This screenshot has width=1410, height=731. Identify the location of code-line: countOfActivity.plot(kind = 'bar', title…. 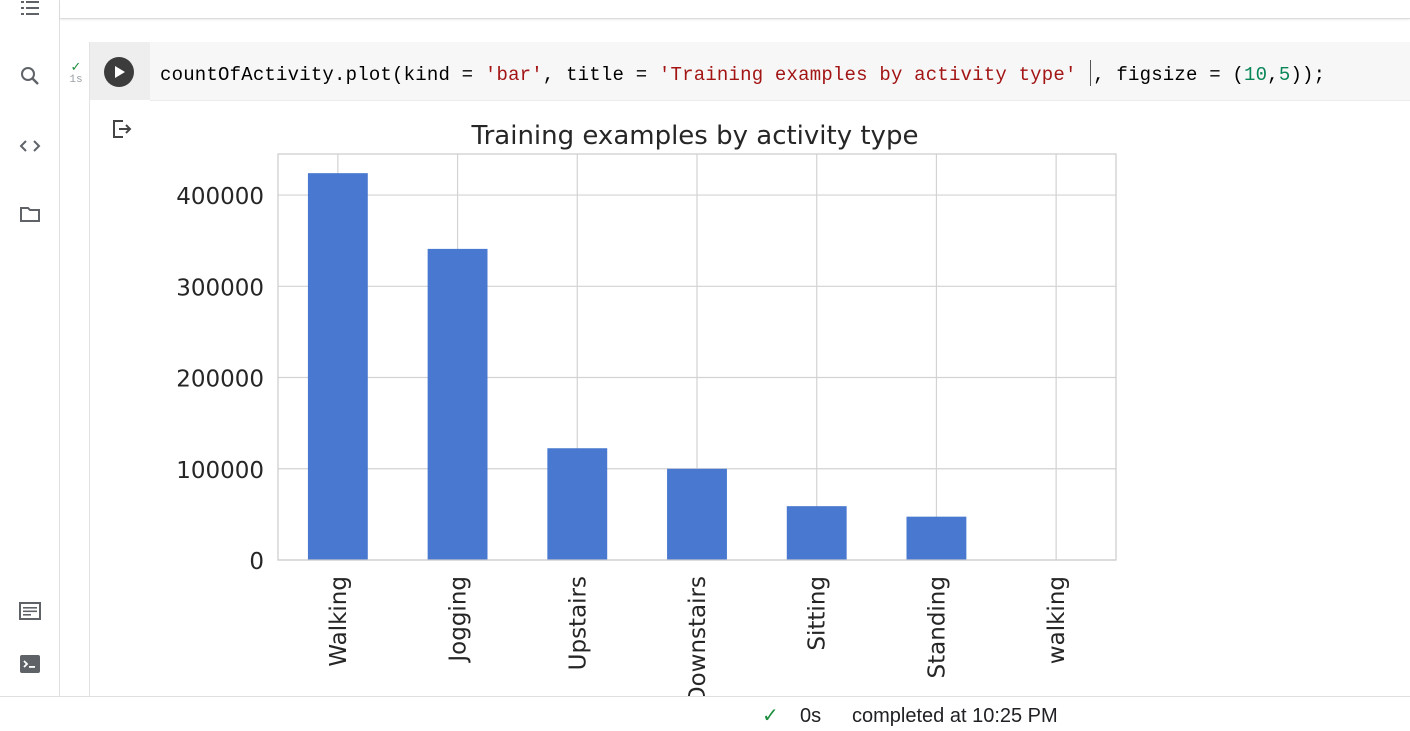
(742, 73).